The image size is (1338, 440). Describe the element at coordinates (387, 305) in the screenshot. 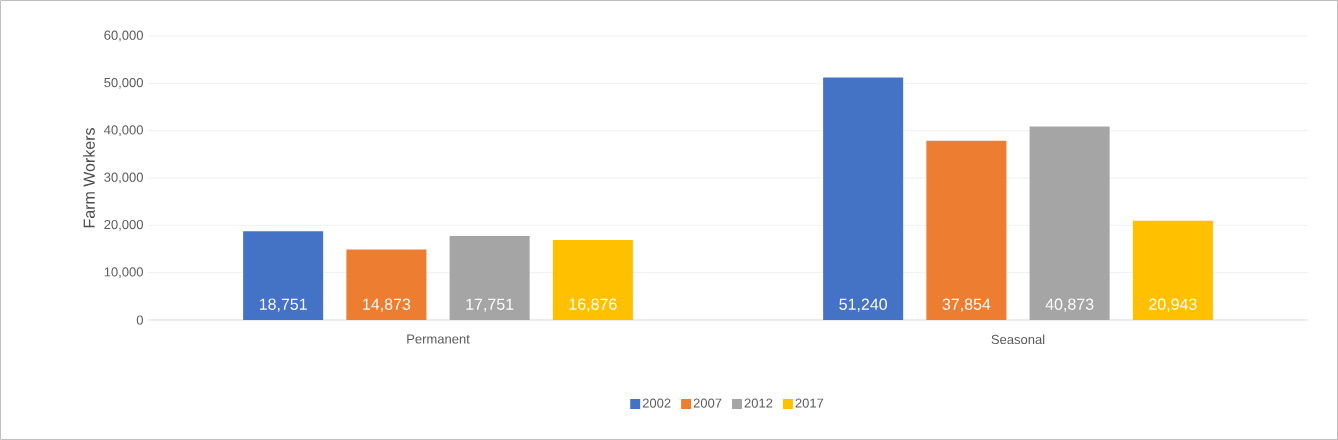

I see `data-label: 14,873` at that location.